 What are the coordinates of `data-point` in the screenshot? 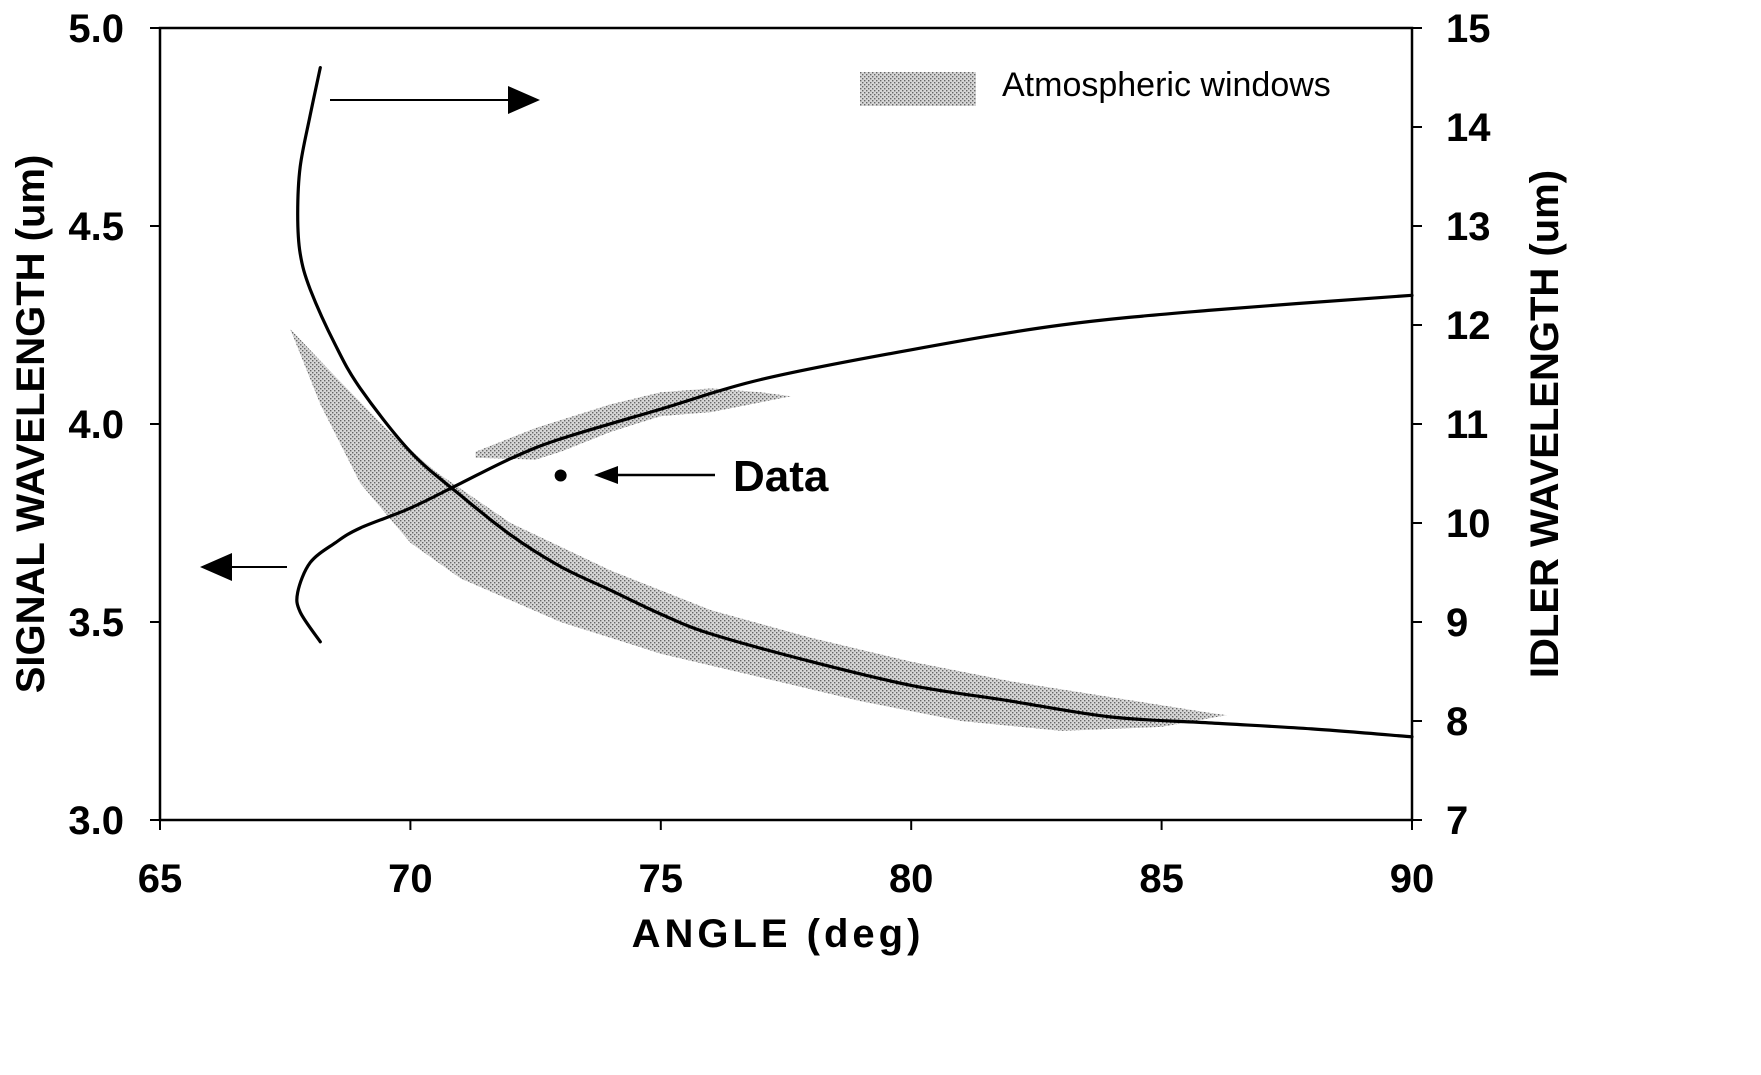 It's located at (560, 475).